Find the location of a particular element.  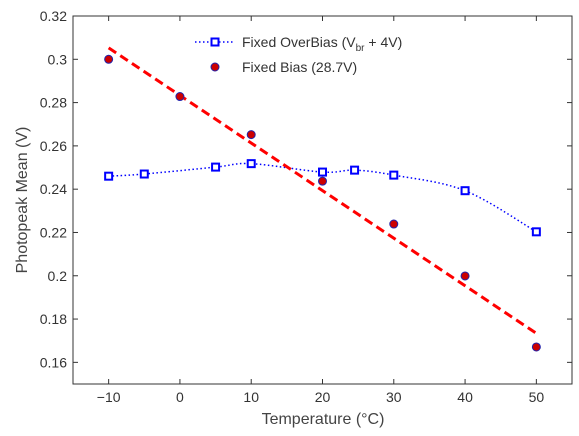

y-tick-label: 0.28 is located at coordinates (53, 103).